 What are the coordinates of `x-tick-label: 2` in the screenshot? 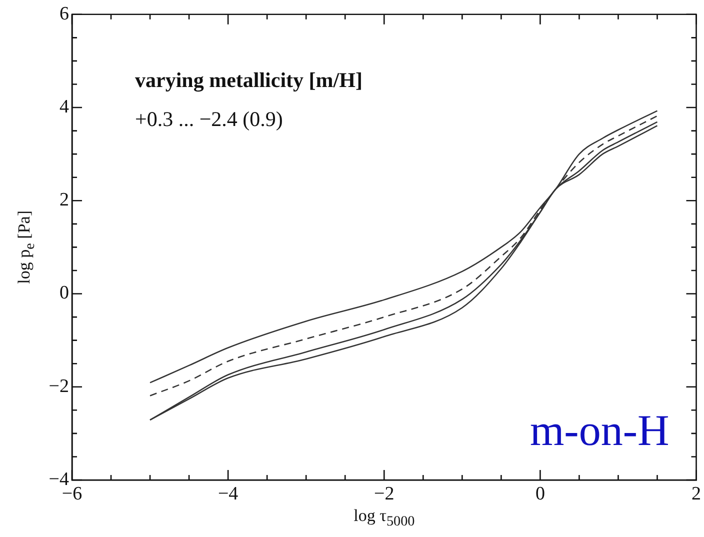 It's located at (696, 493).